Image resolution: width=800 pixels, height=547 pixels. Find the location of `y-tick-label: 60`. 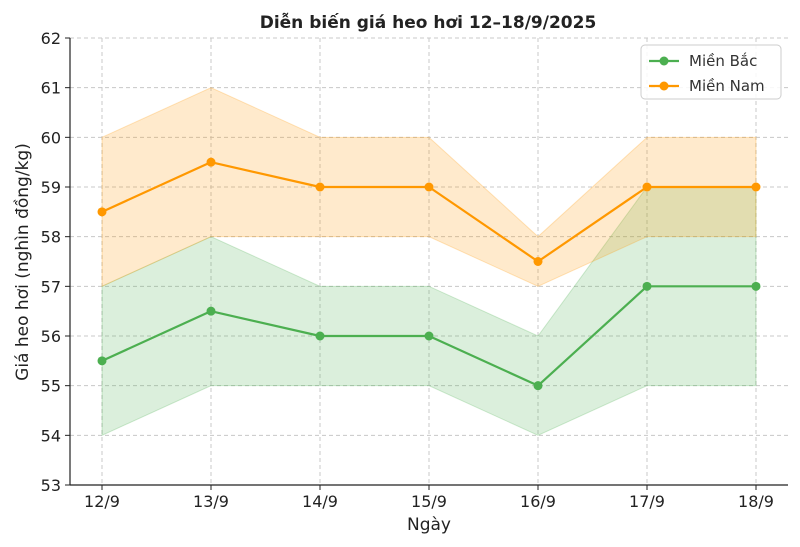

y-tick-label: 60 is located at coordinates (51, 137).